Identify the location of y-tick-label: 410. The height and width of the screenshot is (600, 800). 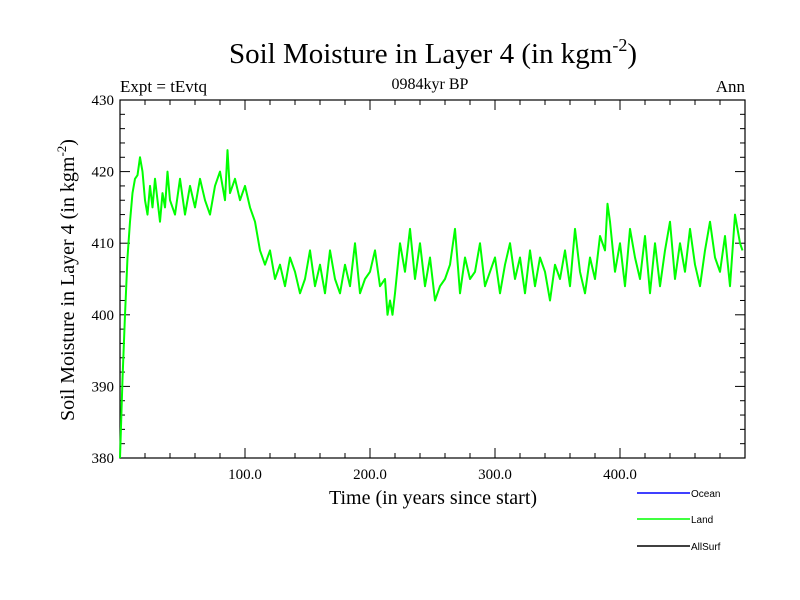
(103, 244).